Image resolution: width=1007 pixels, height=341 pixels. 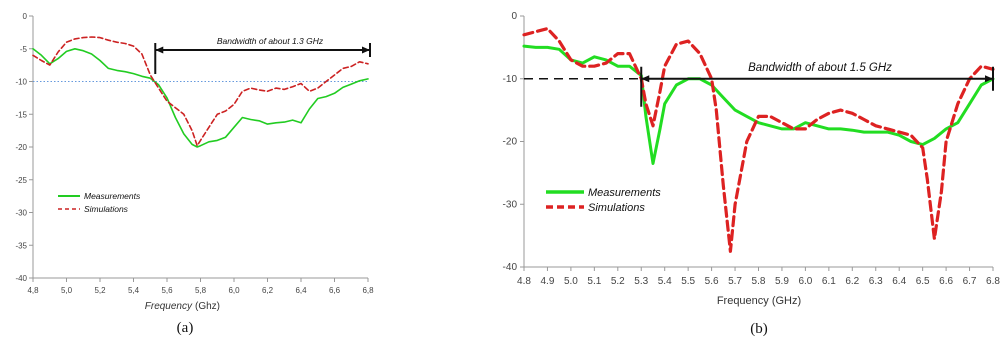 I want to click on x-tick-label: 5.9, so click(x=782, y=281).